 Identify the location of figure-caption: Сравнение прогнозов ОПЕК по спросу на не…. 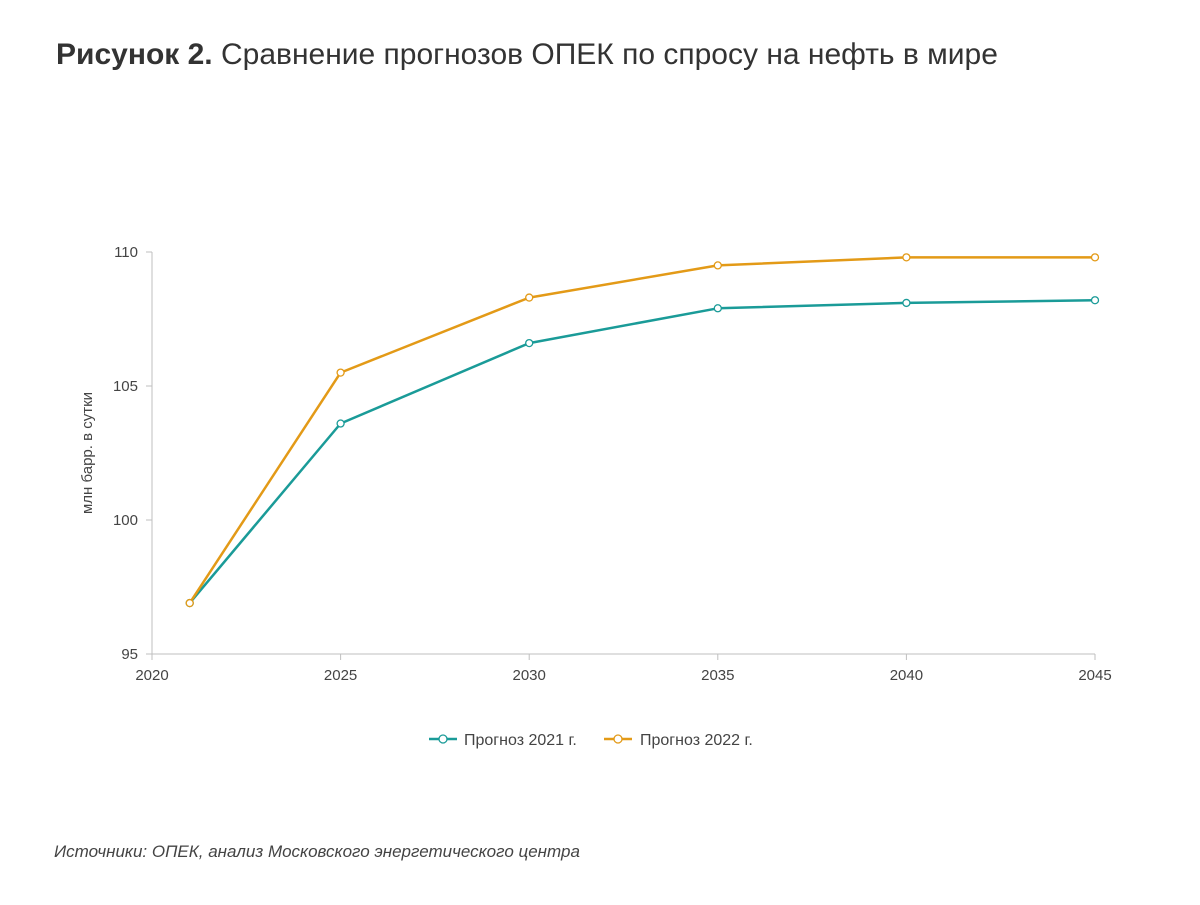
(609, 54).